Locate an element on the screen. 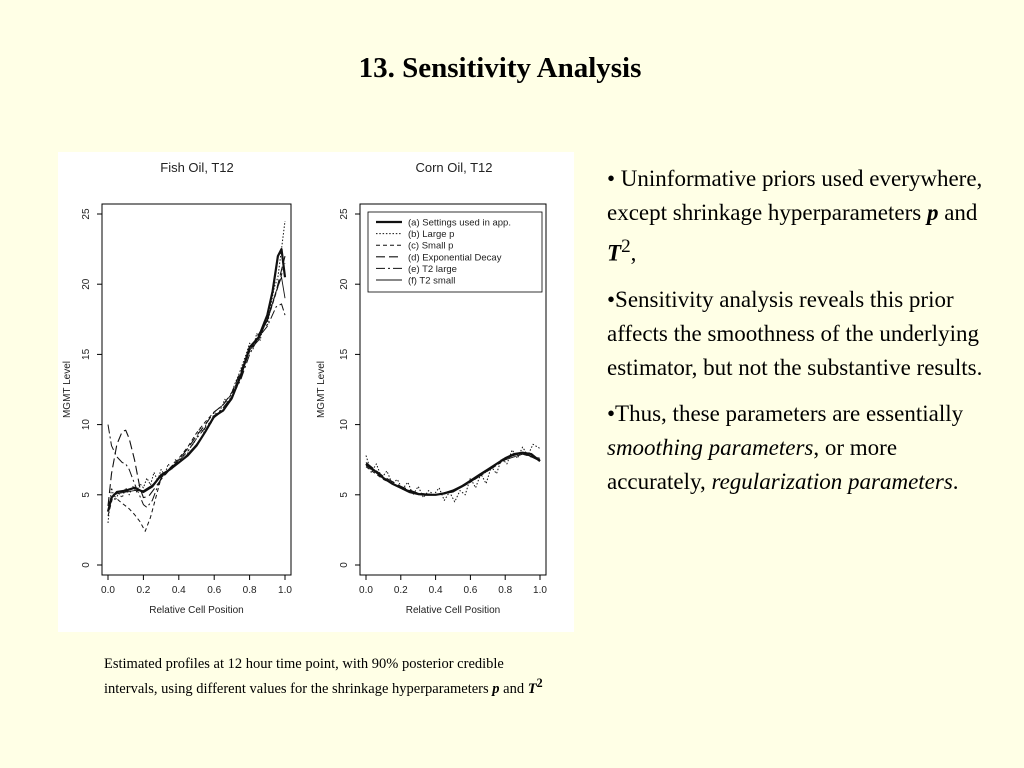 The width and height of the screenshot is (1024, 768). y-tick-label-0-1: 5 is located at coordinates (86, 495).